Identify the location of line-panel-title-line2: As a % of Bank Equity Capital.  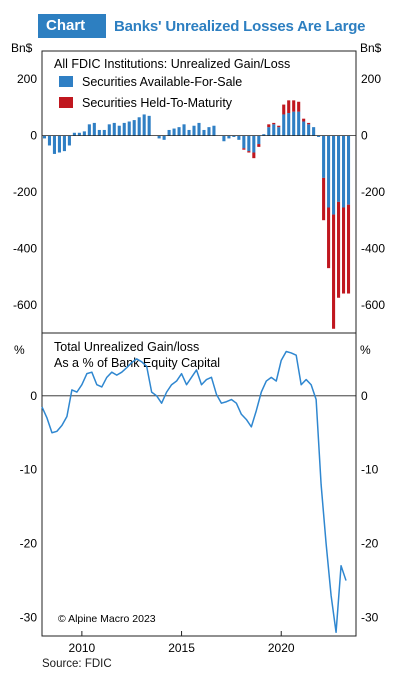
(137, 363).